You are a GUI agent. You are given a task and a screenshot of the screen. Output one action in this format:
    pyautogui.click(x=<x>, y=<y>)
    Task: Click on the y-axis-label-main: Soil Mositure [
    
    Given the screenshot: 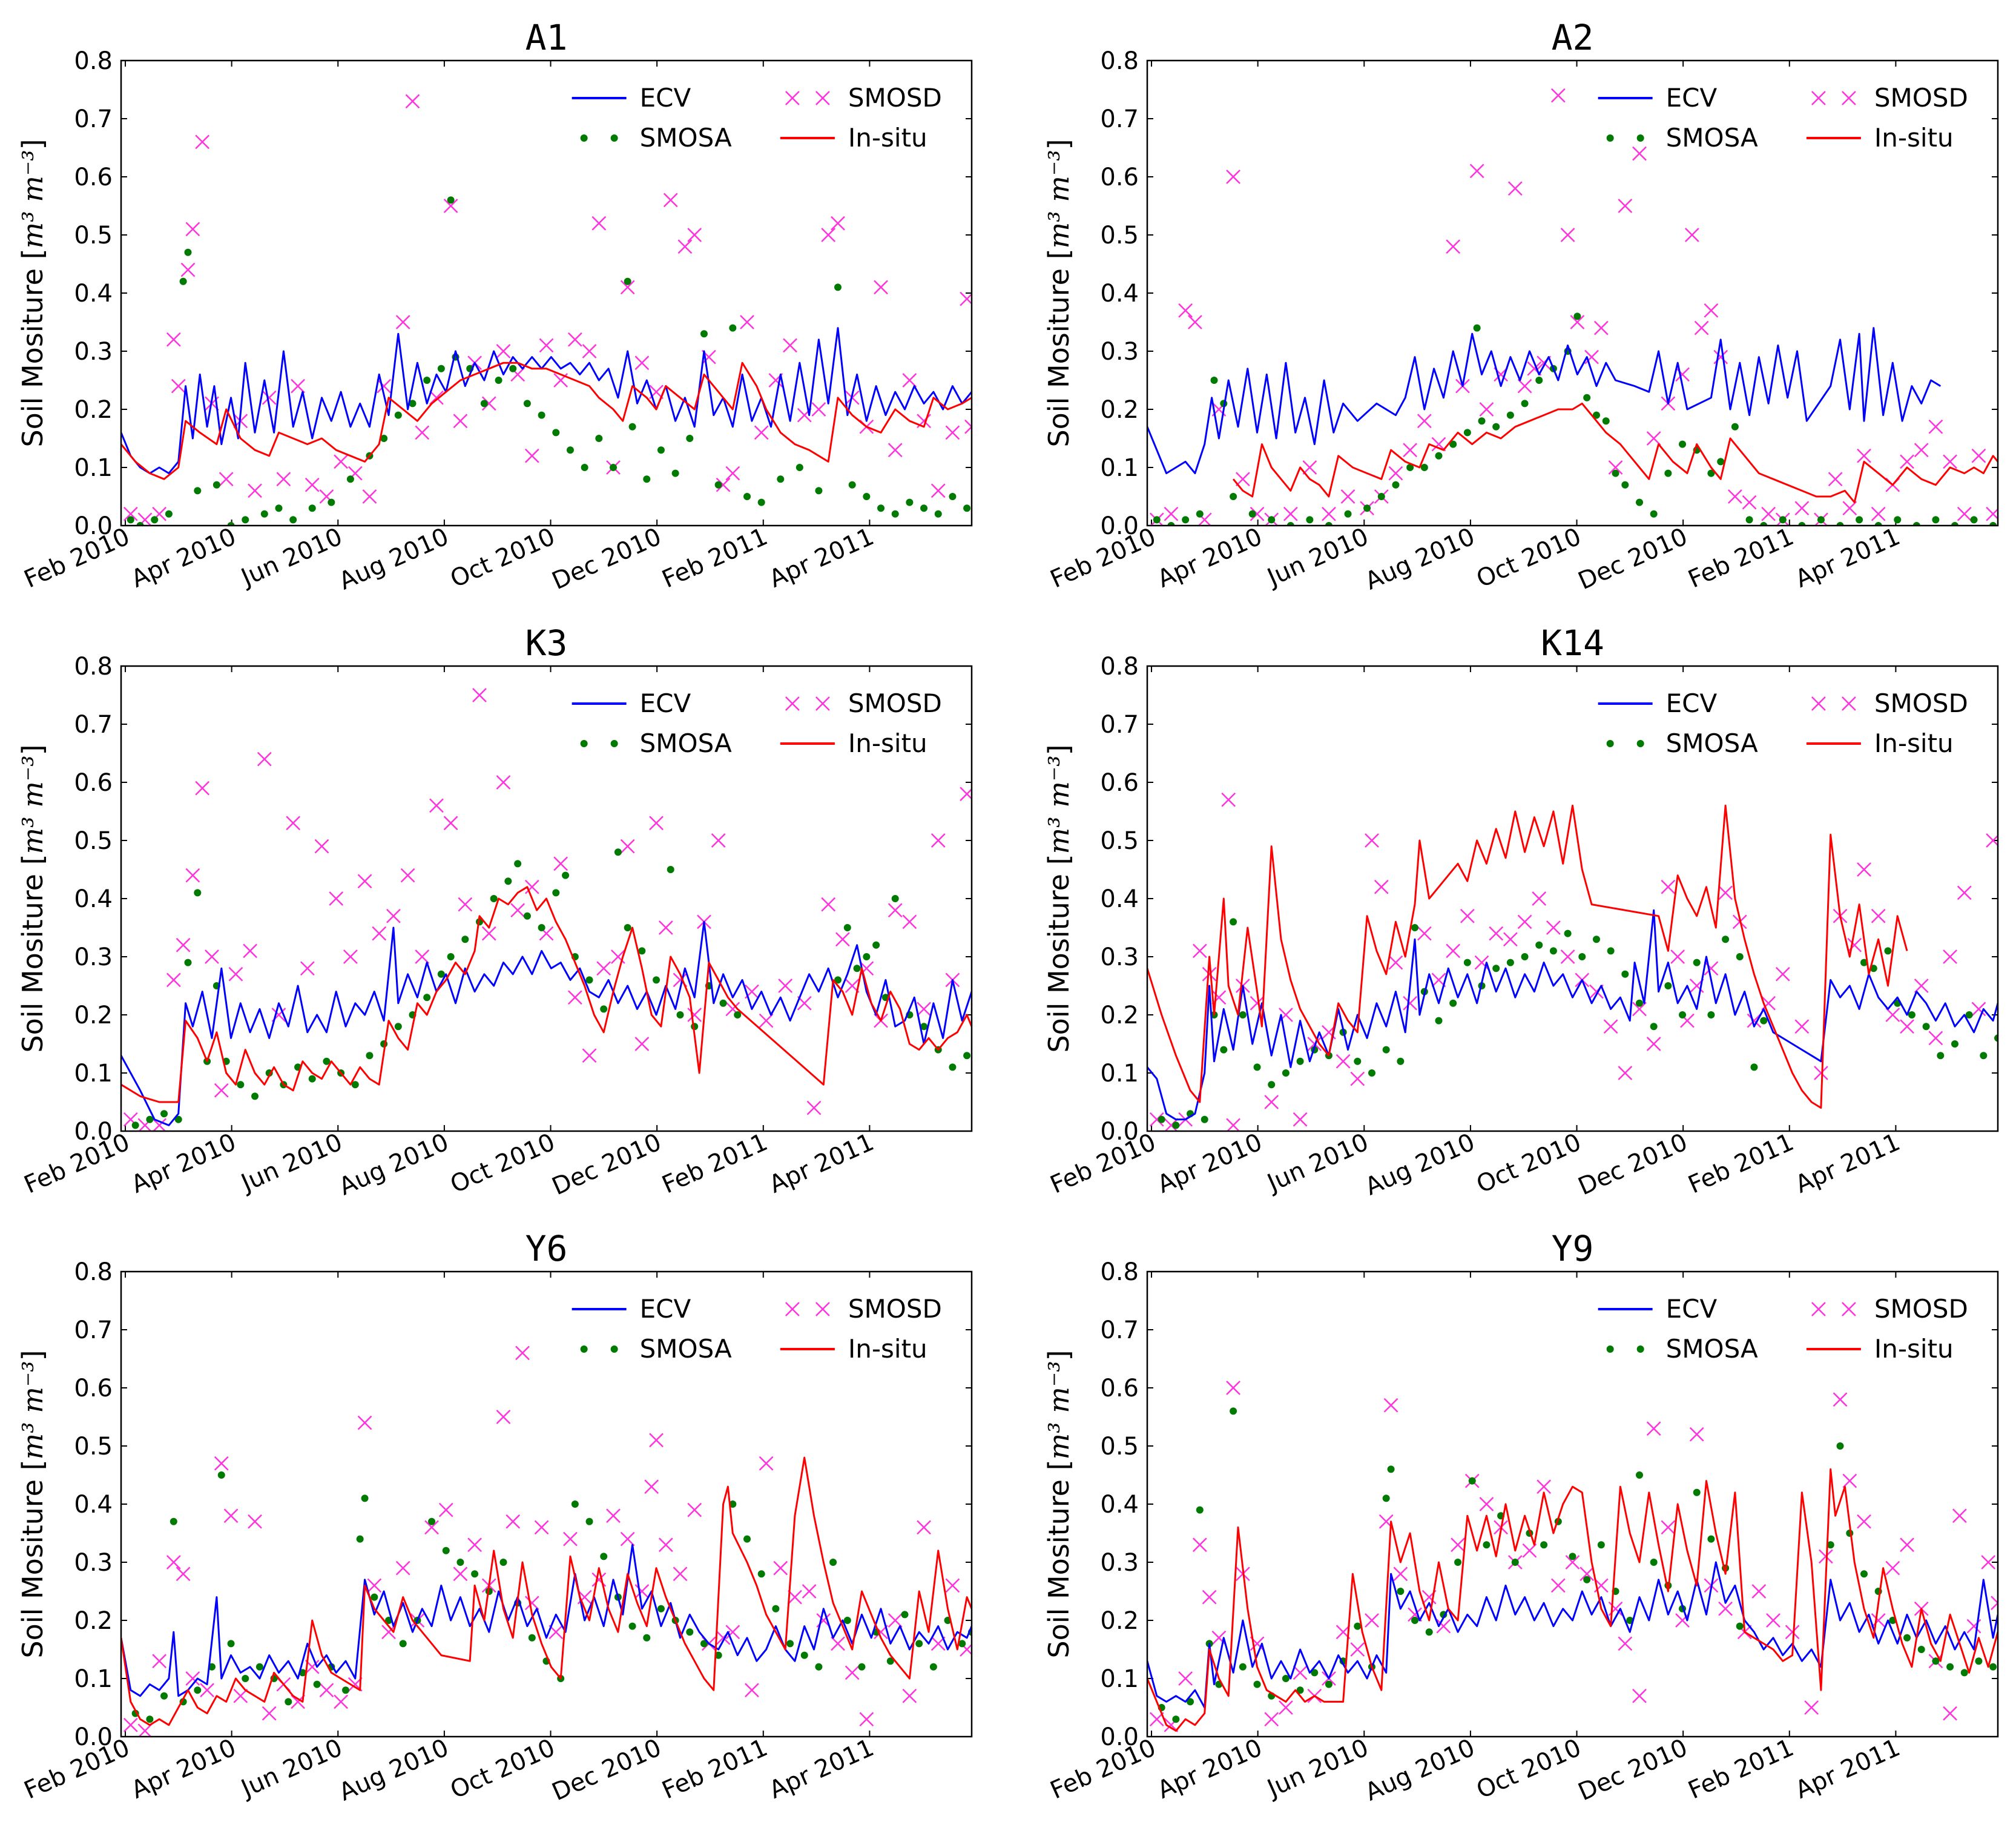 What is the action you would take?
    pyautogui.click(x=32, y=347)
    